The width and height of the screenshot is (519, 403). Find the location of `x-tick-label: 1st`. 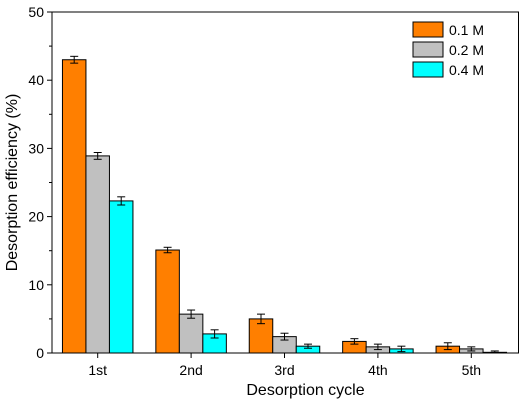

x-tick-label: 1st is located at coordinates (97, 370).